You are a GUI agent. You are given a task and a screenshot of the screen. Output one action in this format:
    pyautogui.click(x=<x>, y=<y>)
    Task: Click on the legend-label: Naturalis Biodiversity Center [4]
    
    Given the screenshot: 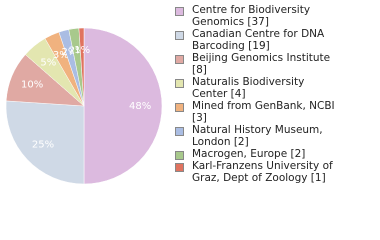 What is the action you would take?
    pyautogui.click(x=248, y=88)
    